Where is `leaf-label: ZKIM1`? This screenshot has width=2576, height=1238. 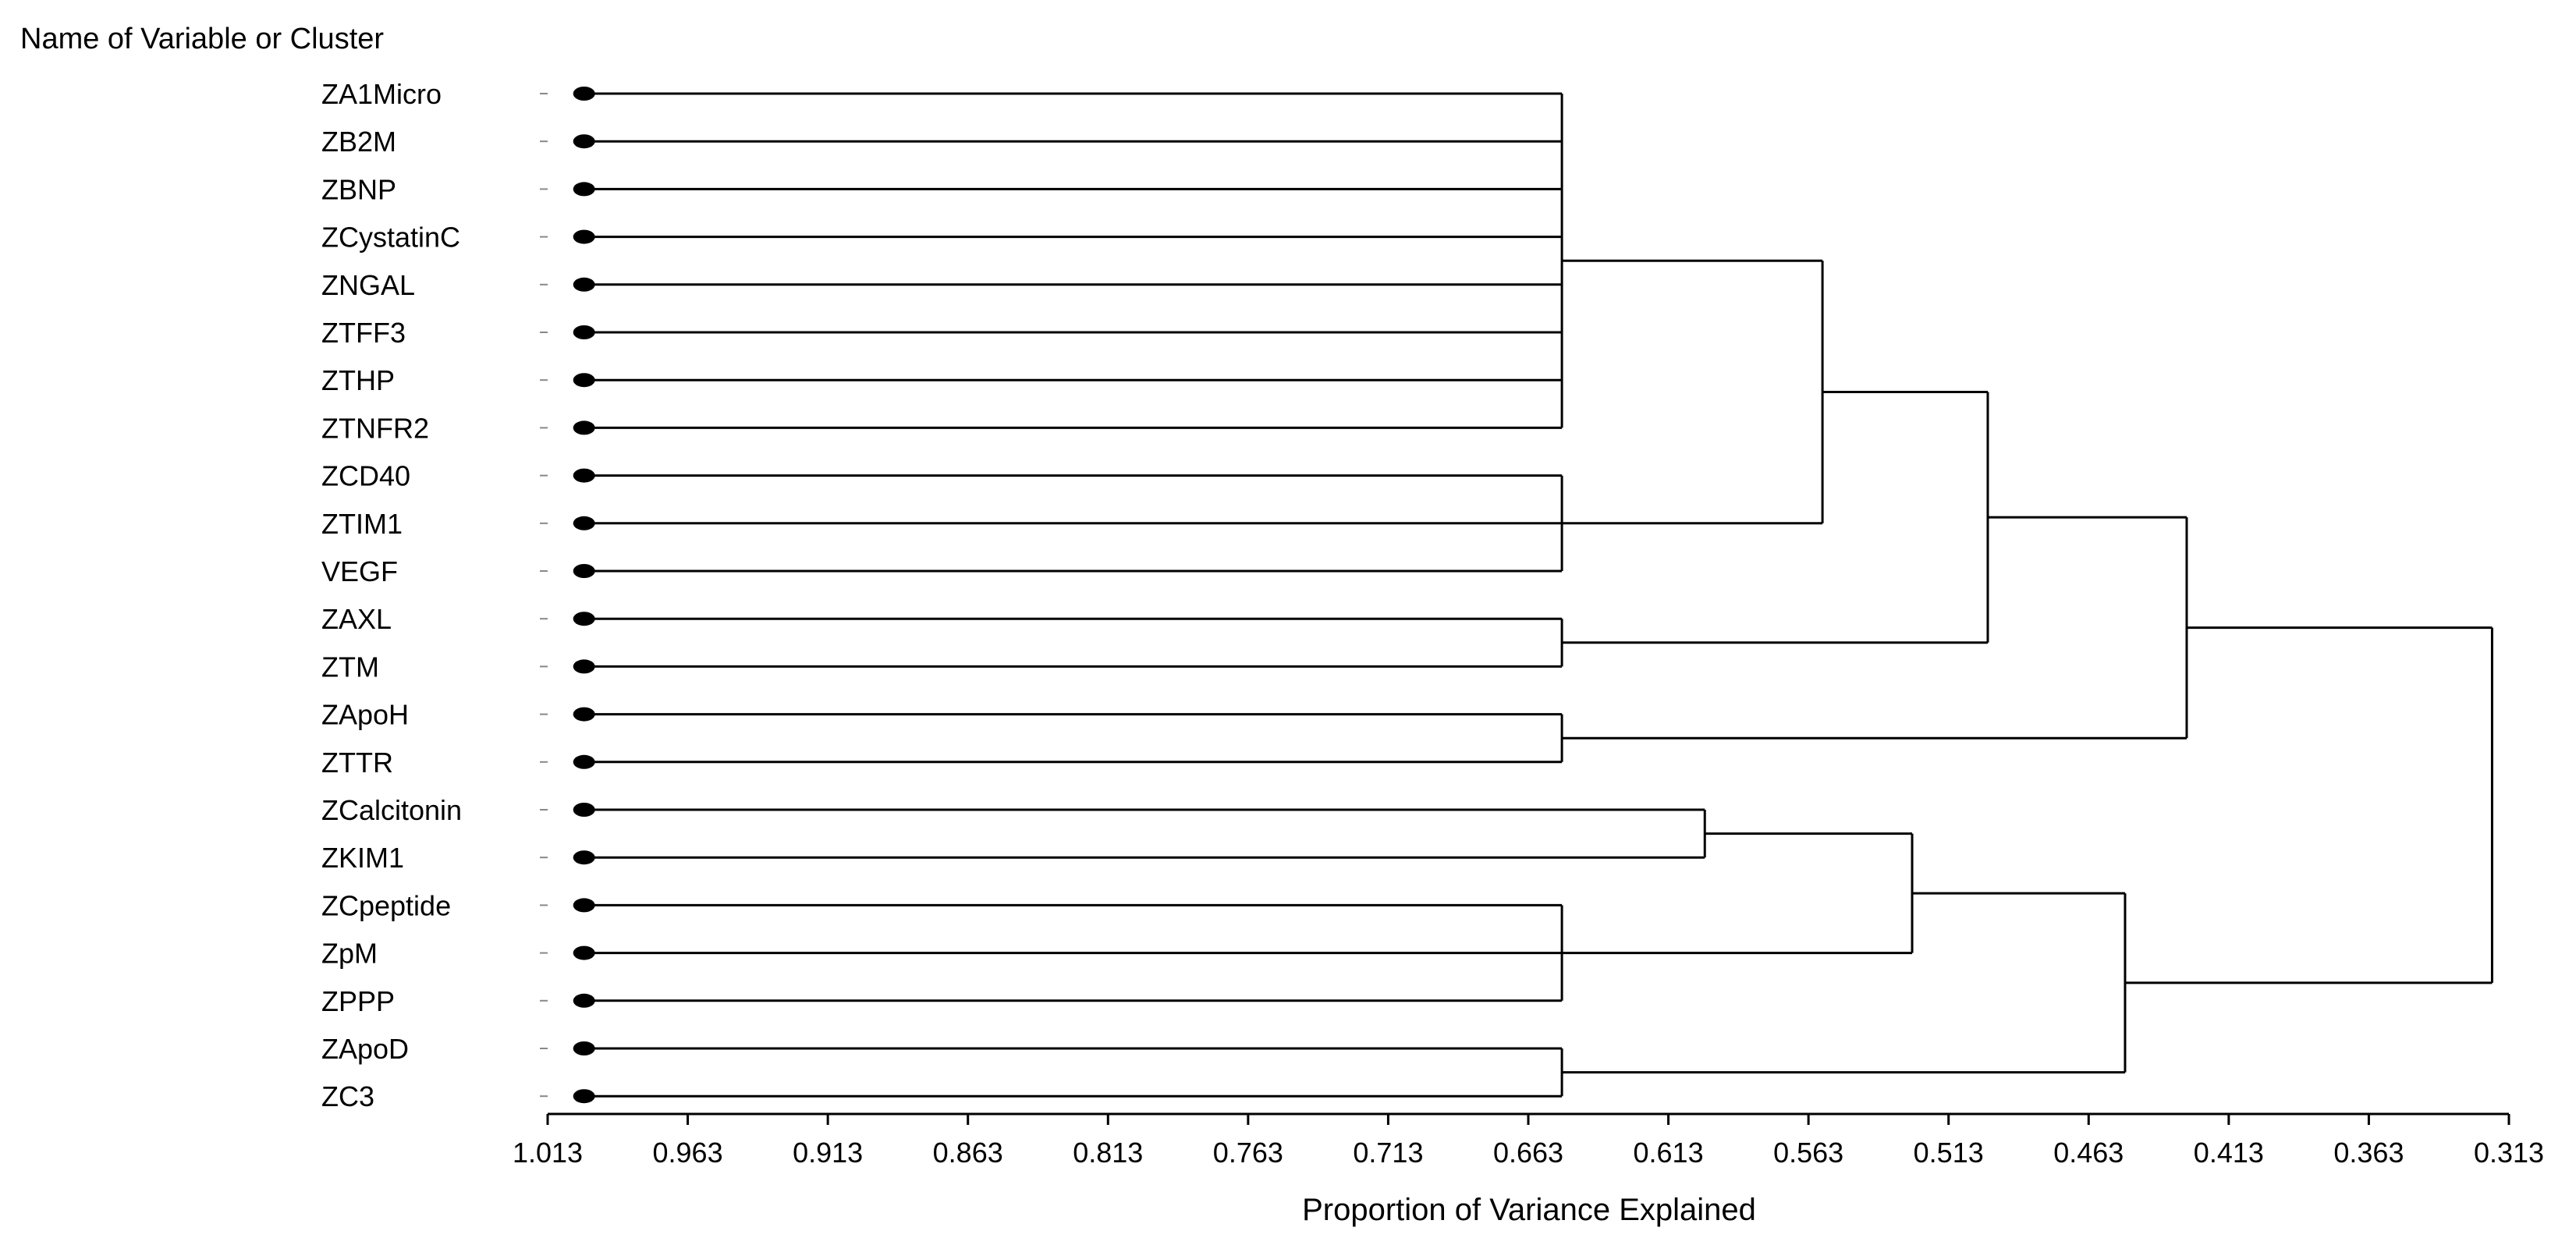
leaf-label: ZKIM1 is located at coordinates (362, 858).